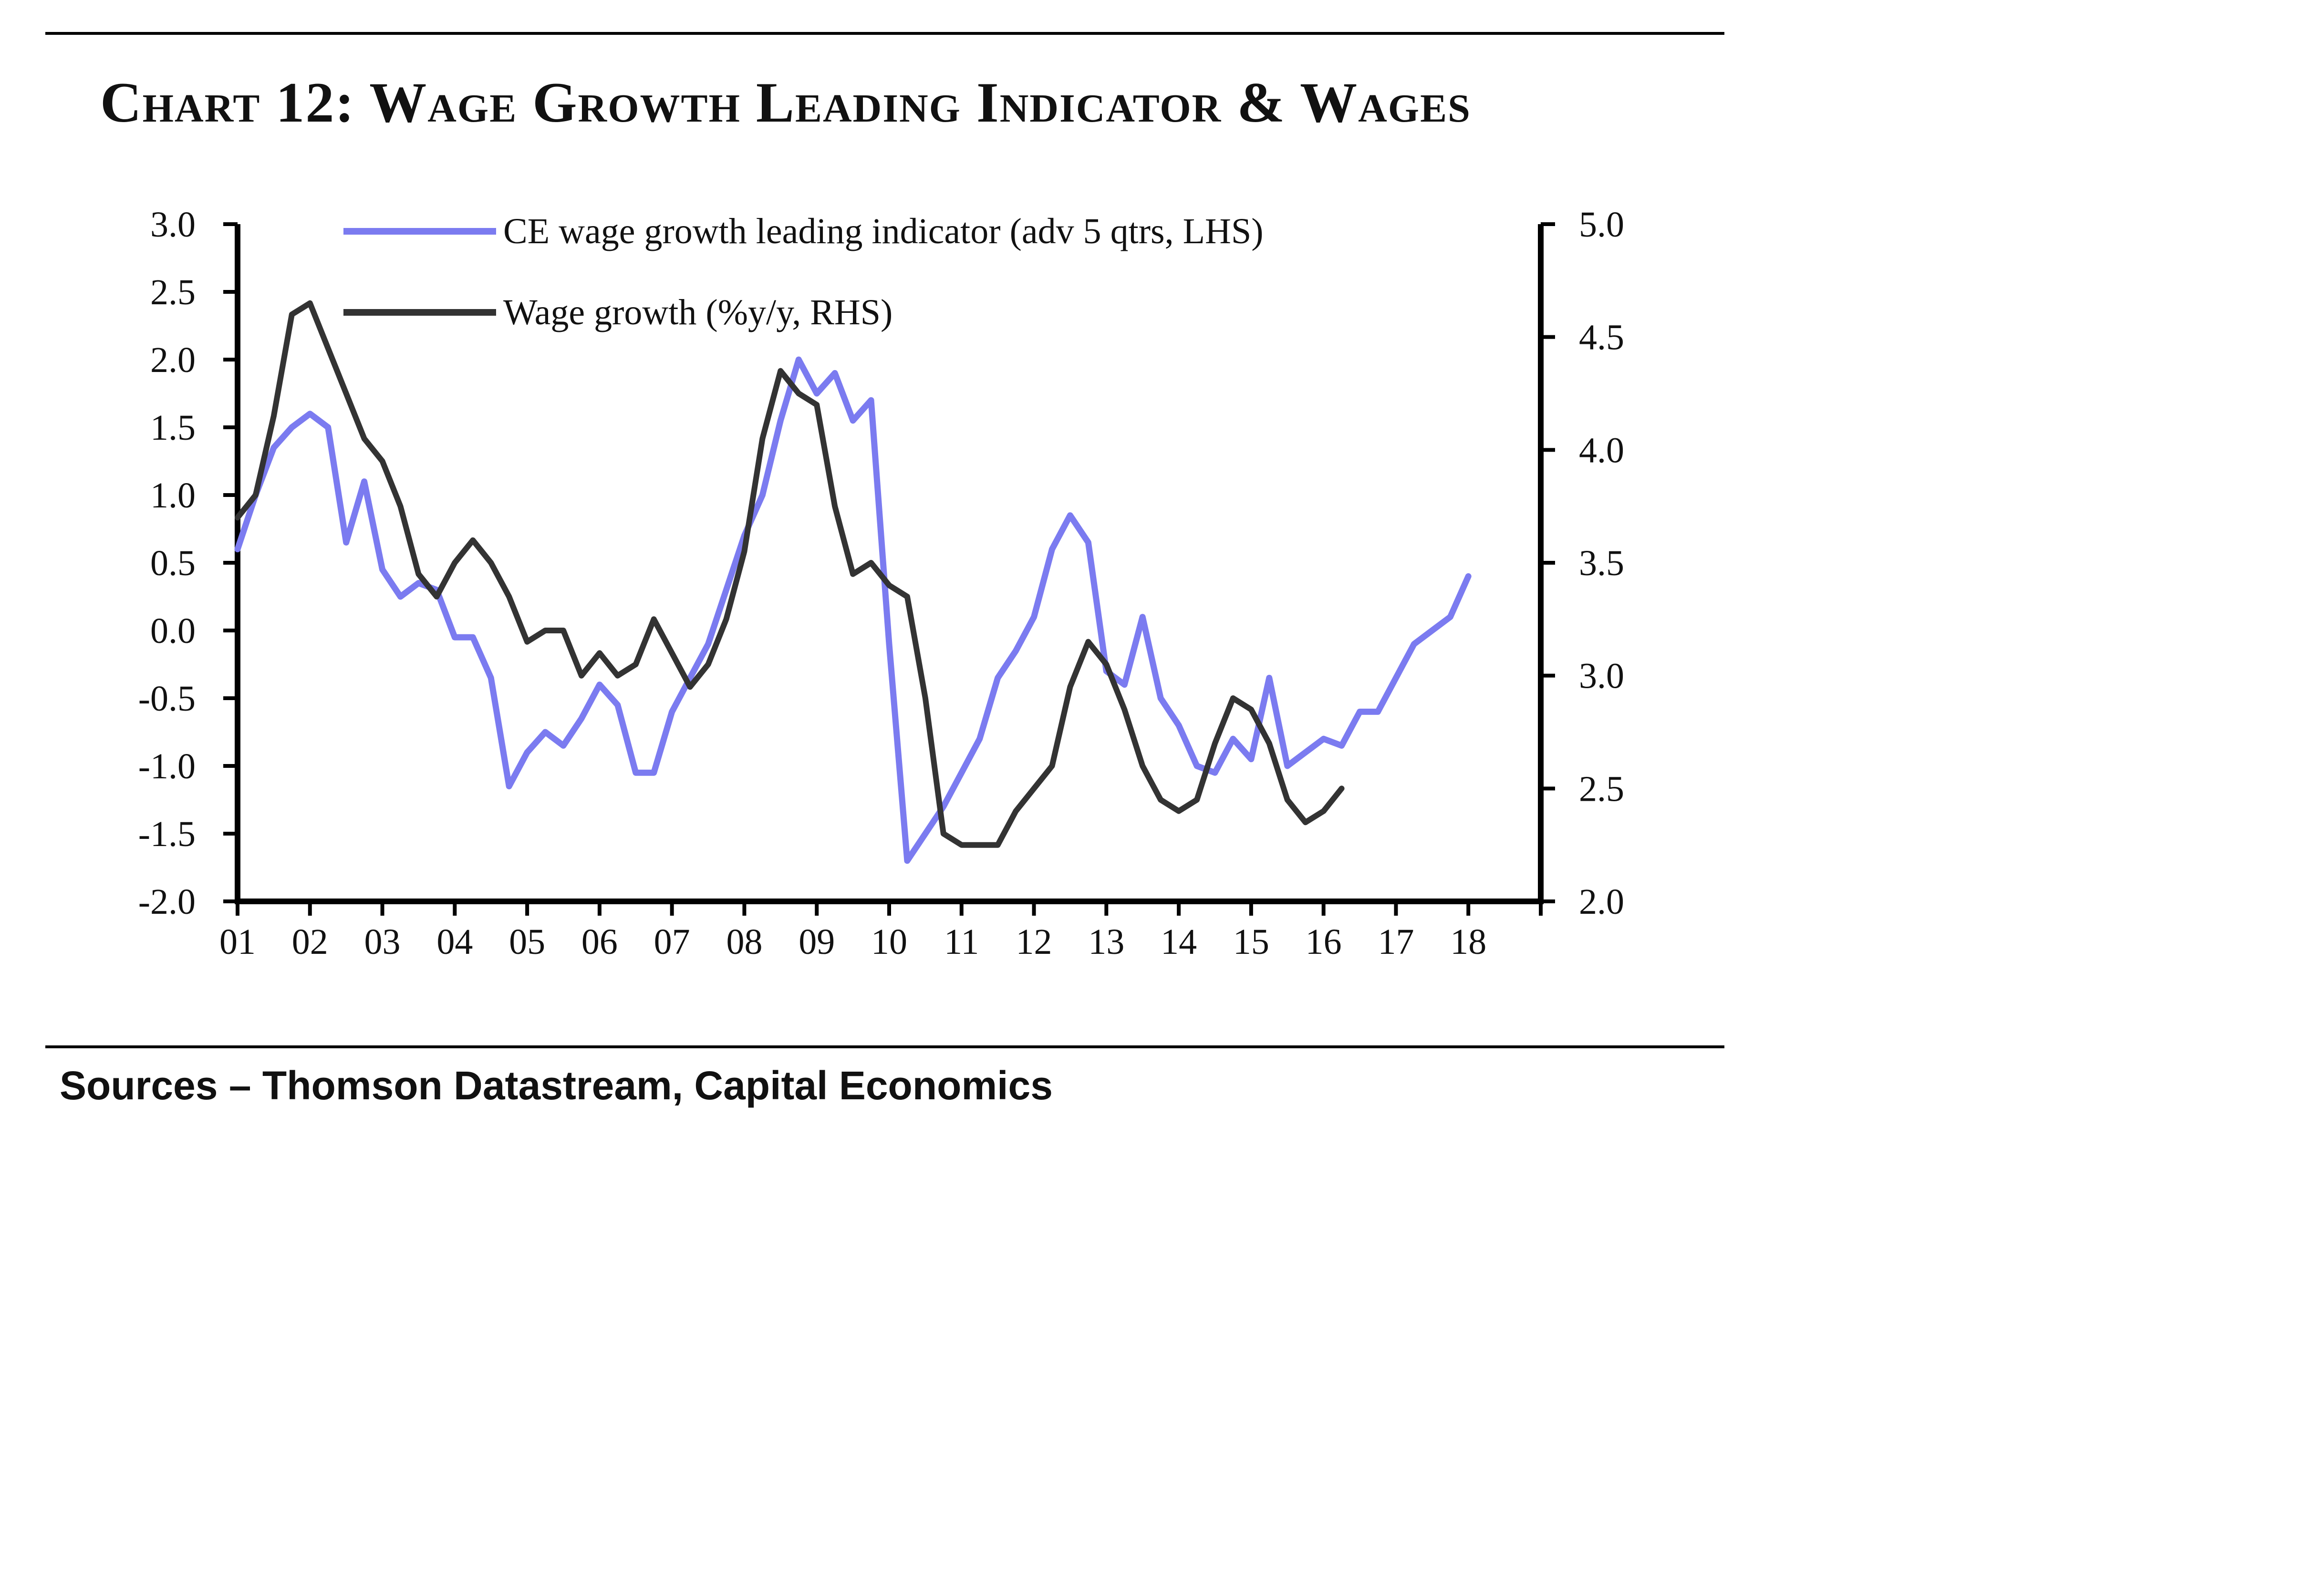  What do you see at coordinates (173, 428) in the screenshot?
I see `left-tick-label: 1.5` at bounding box center [173, 428].